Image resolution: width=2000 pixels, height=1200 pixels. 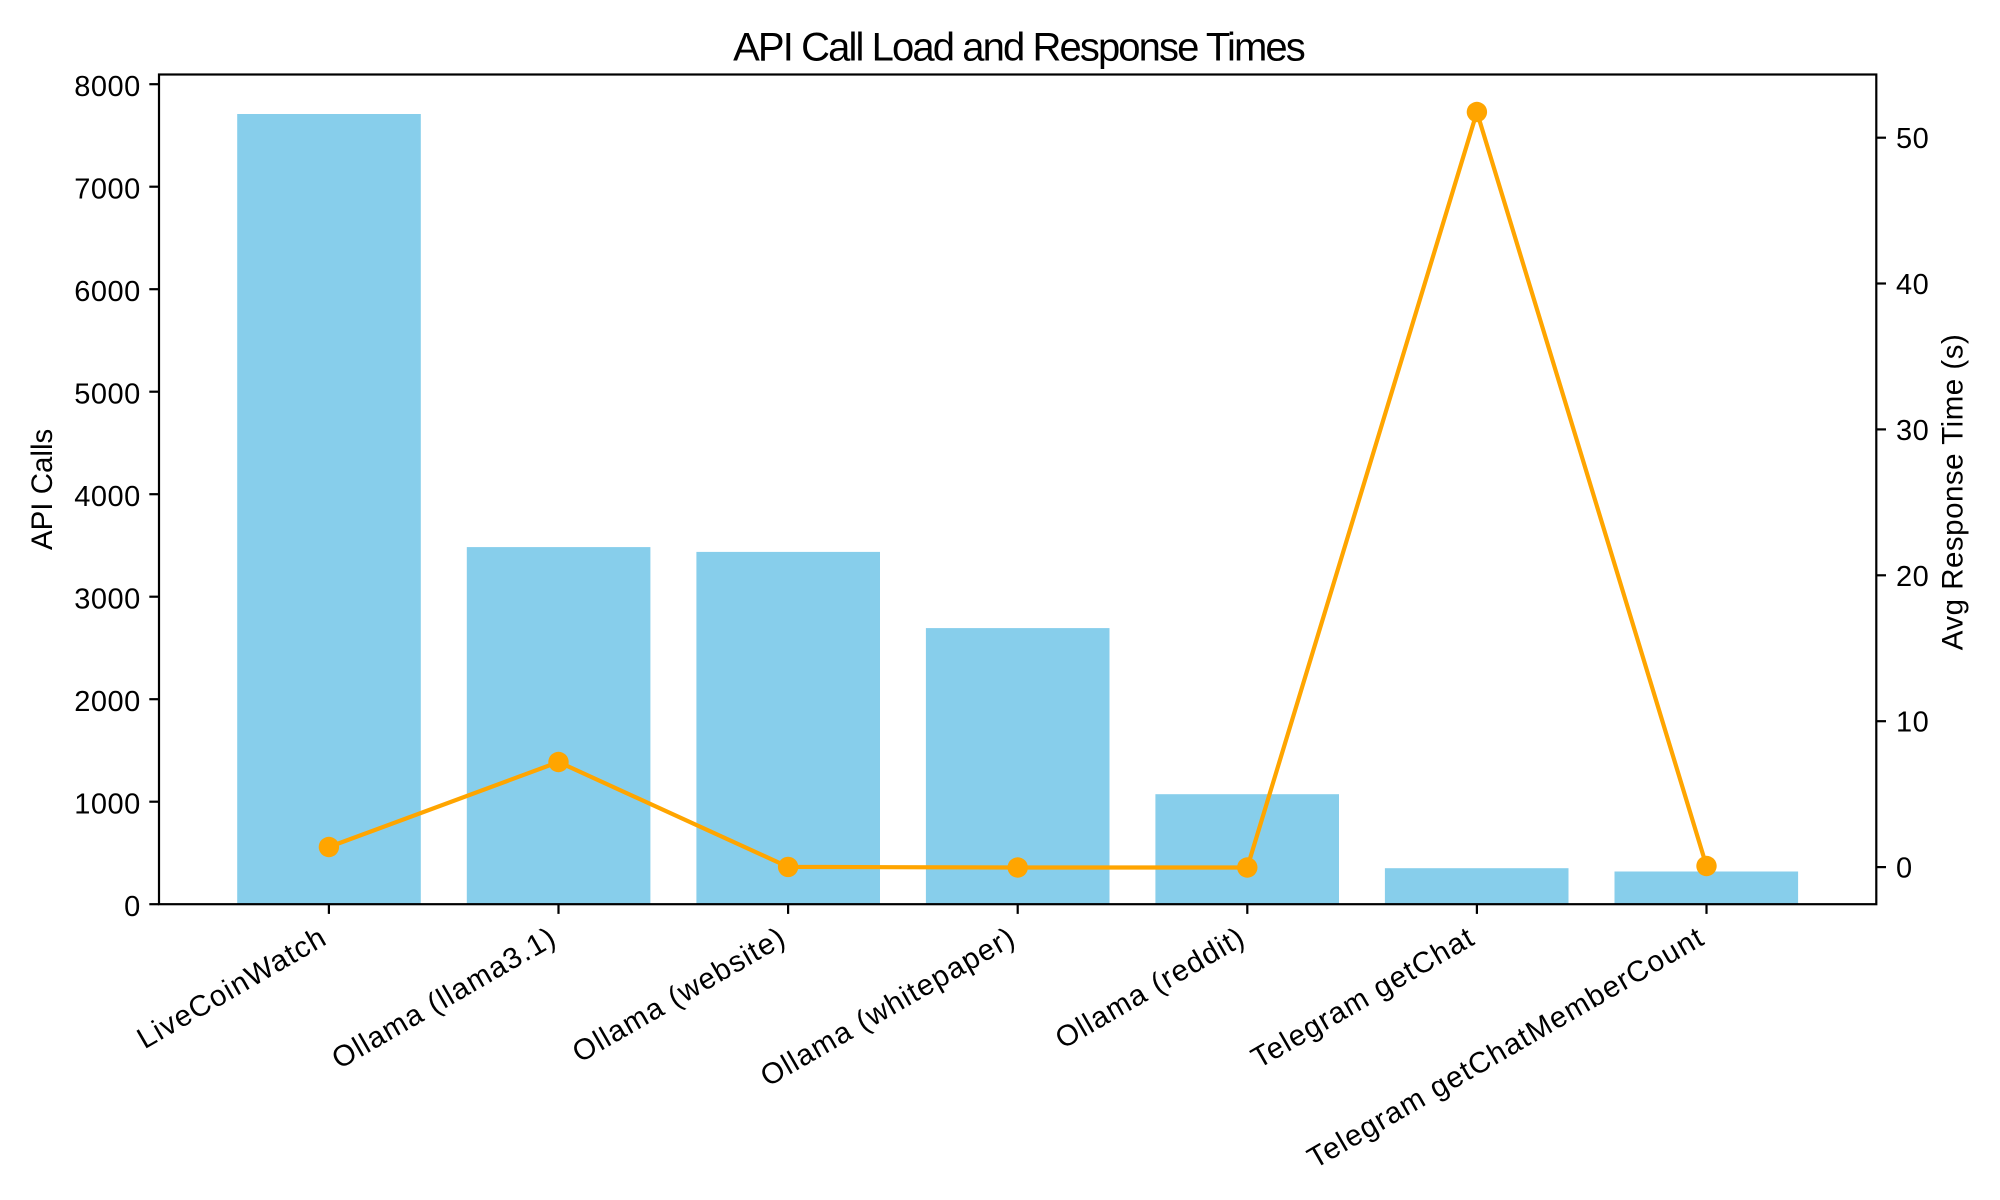 What do you see at coordinates (107, 292) in the screenshot?
I see `svg-text: 6000` at bounding box center [107, 292].